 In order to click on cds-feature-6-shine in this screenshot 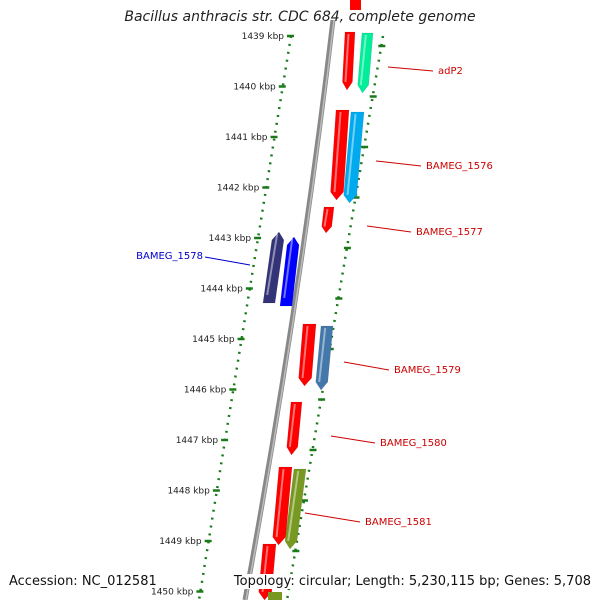, I will do `click(280, 503)`.